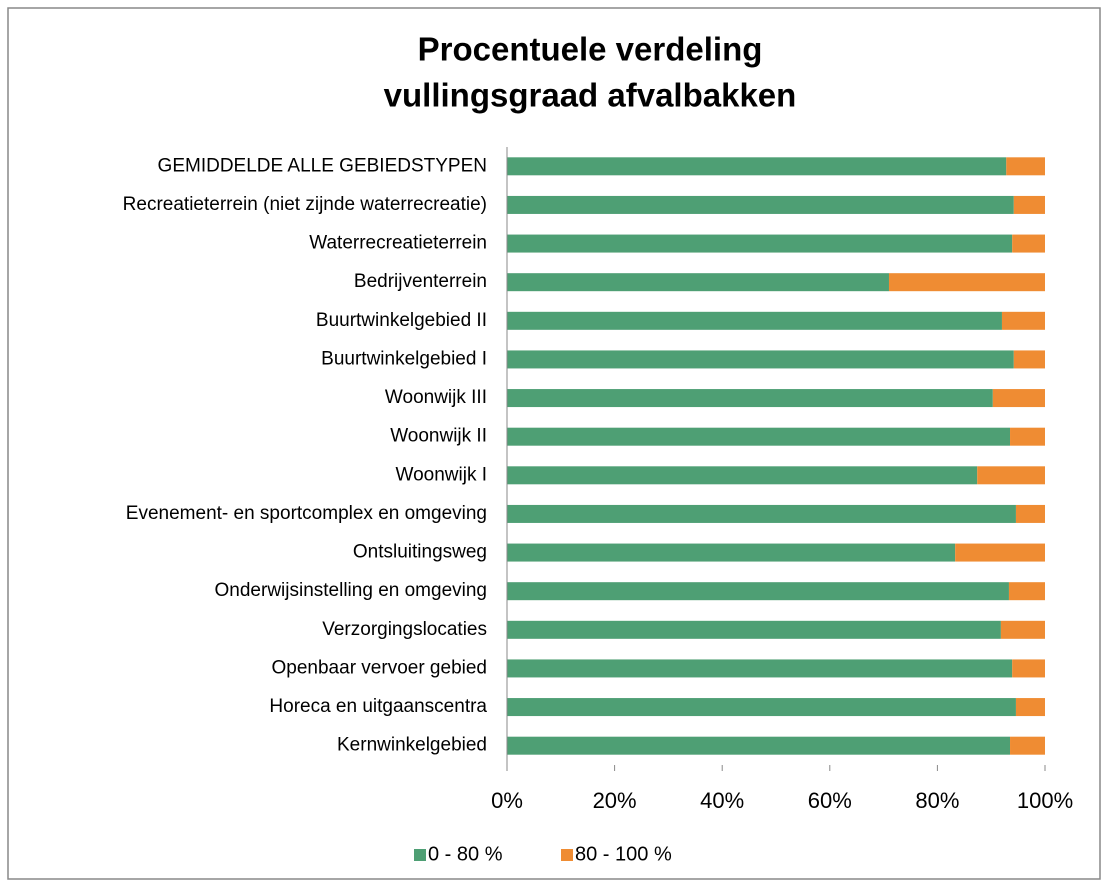 The image size is (1108, 887). What do you see at coordinates (507, 800) in the screenshot?
I see `x-tick-label: 0%` at bounding box center [507, 800].